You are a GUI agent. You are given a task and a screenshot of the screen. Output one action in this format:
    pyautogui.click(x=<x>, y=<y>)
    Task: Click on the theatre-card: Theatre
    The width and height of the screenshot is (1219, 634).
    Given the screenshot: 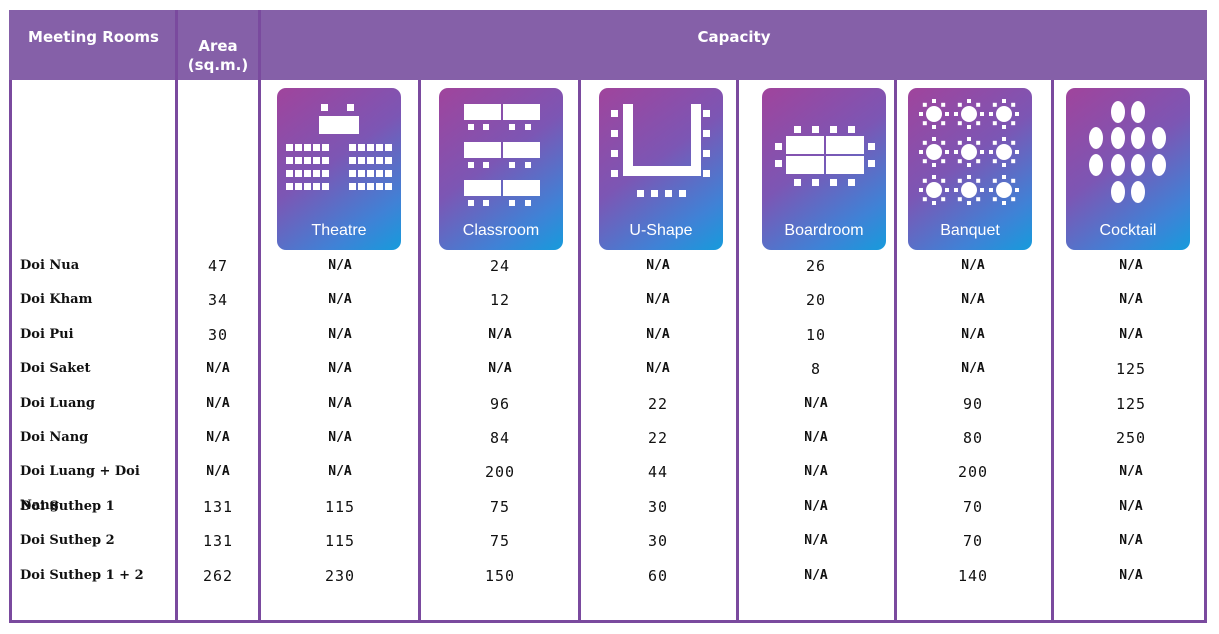 What is the action you would take?
    pyautogui.click(x=339, y=169)
    